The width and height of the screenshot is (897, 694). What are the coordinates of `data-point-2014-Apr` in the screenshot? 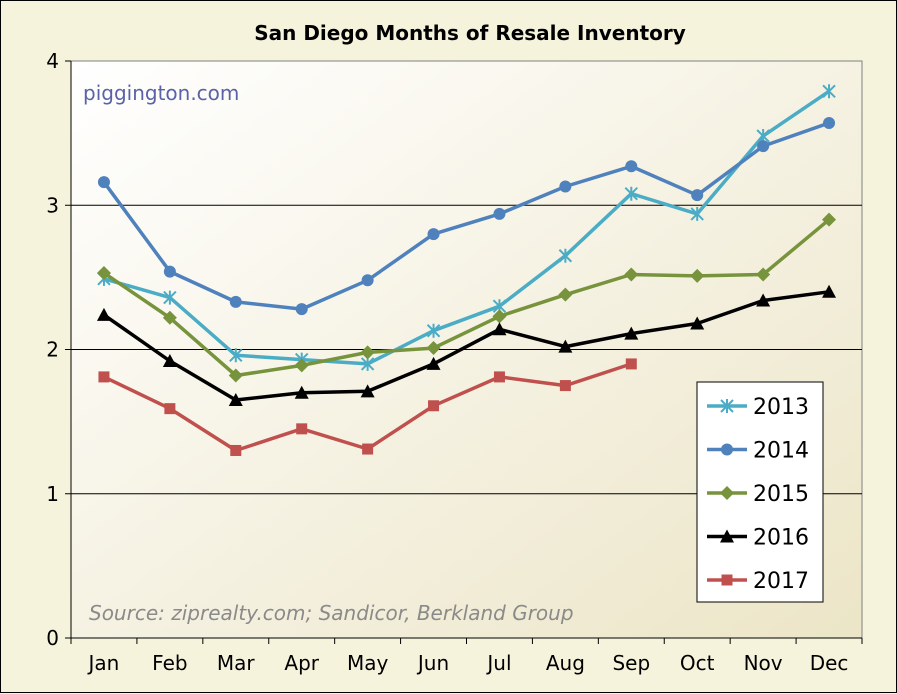 It's located at (301, 309).